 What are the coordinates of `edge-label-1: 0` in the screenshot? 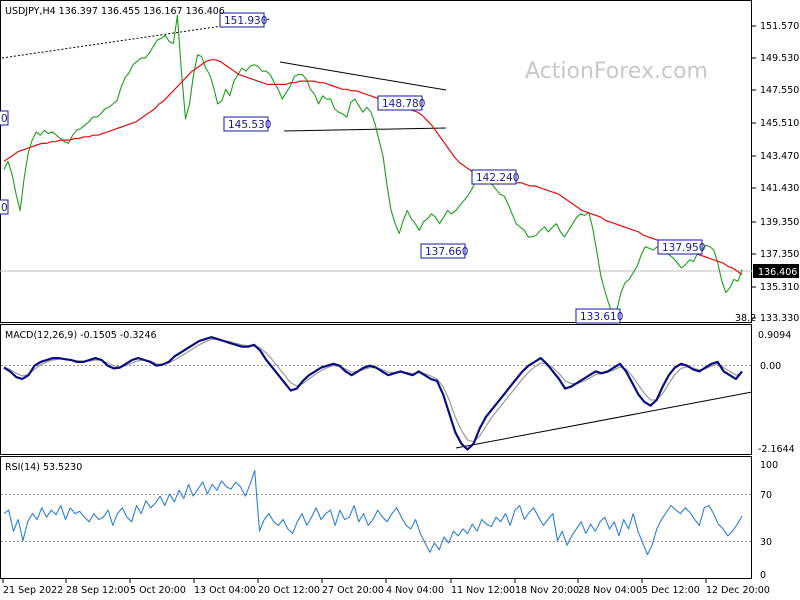 It's located at (4, 119).